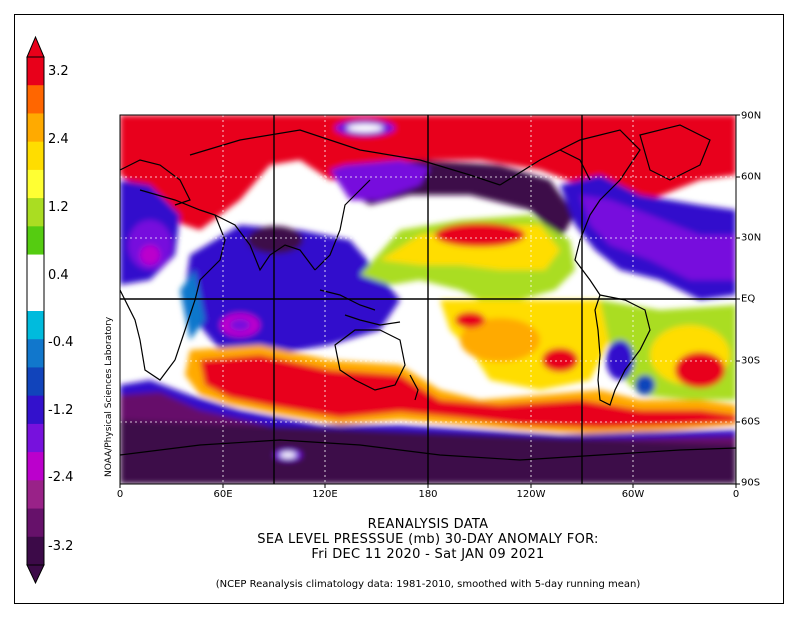 The height and width of the screenshot is (618, 800). I want to click on colorbar-label-neg-0-4: -0.4, so click(61, 342).